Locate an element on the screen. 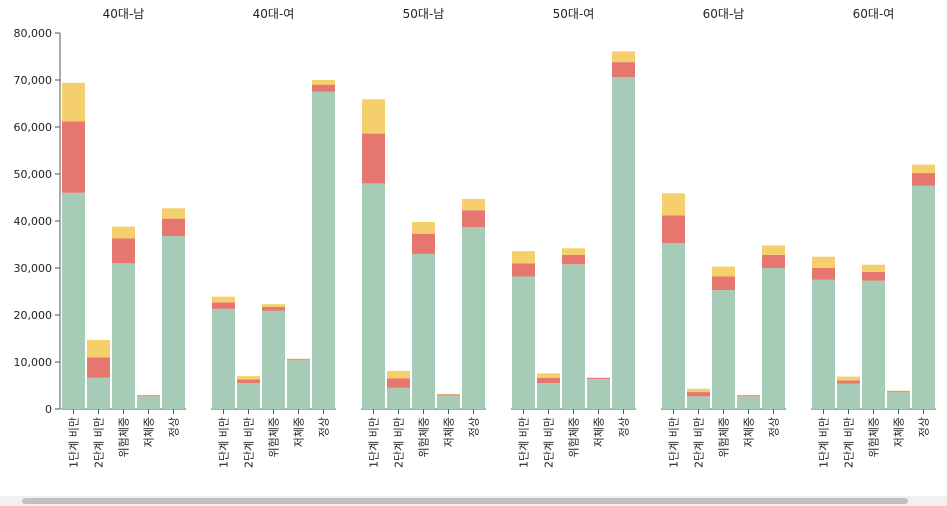 The image size is (947, 506). panel-title: 50대-여 is located at coordinates (574, 14).